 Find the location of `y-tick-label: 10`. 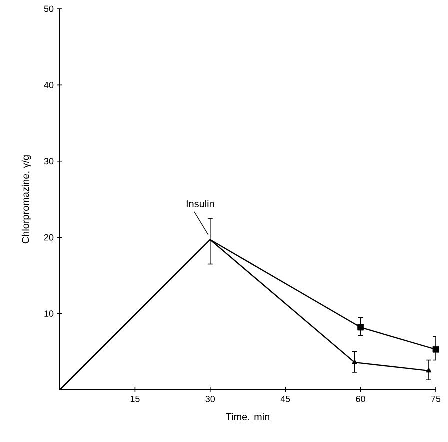

y-tick-label: 10 is located at coordinates (49, 313).